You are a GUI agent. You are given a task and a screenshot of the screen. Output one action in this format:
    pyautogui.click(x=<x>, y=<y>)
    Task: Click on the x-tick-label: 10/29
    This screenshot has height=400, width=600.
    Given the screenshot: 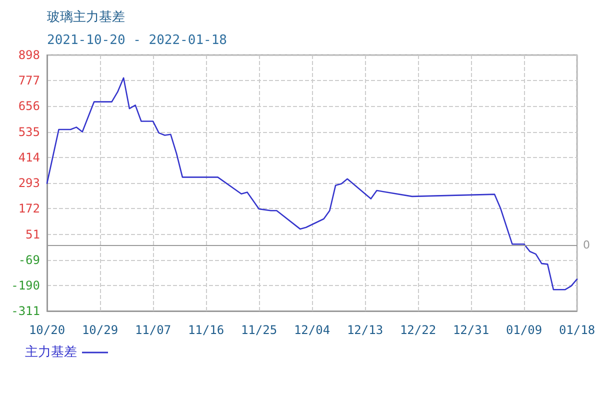 What is the action you would take?
    pyautogui.click(x=100, y=330)
    